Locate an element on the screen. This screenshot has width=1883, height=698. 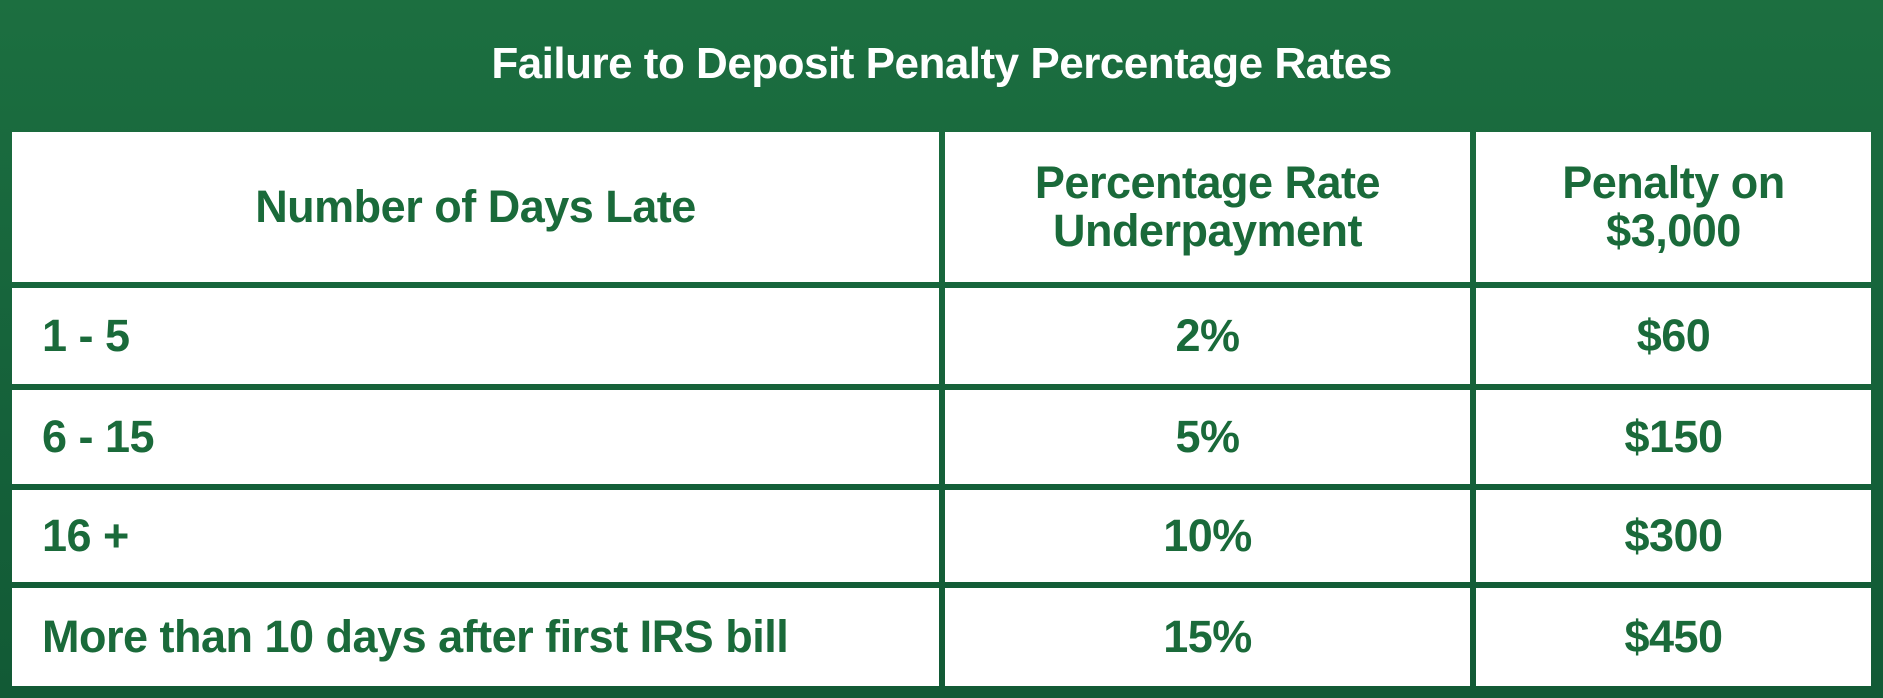
header-percentage-rate-line1: Percentage Rate is located at coordinates (1207, 182).